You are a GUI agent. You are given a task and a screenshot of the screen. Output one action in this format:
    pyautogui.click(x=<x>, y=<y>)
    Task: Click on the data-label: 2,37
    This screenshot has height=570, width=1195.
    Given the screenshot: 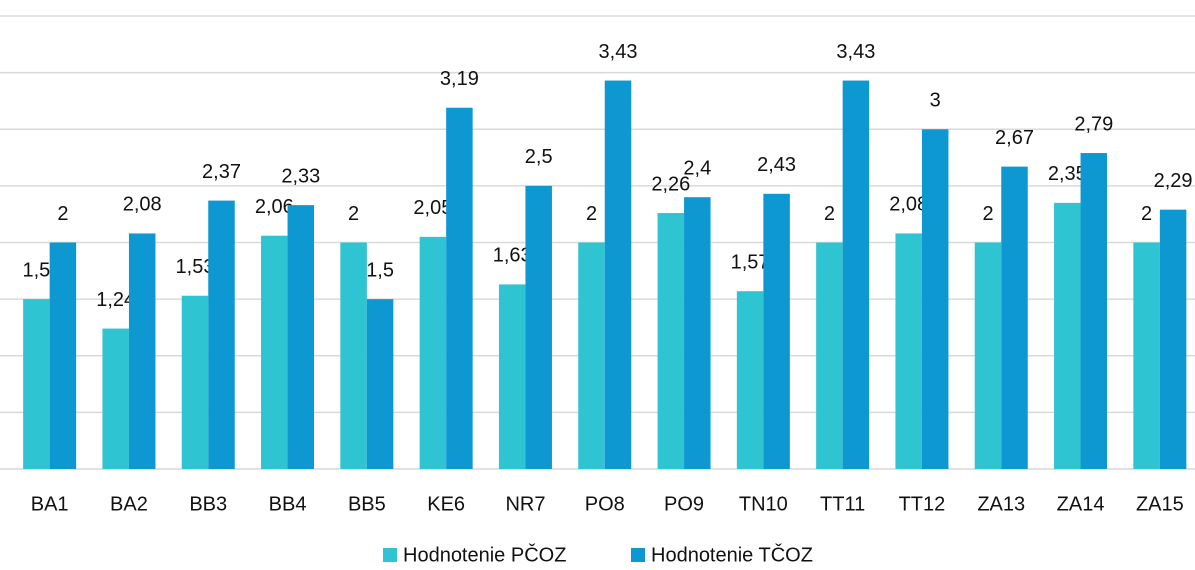 What is the action you would take?
    pyautogui.click(x=221, y=172)
    